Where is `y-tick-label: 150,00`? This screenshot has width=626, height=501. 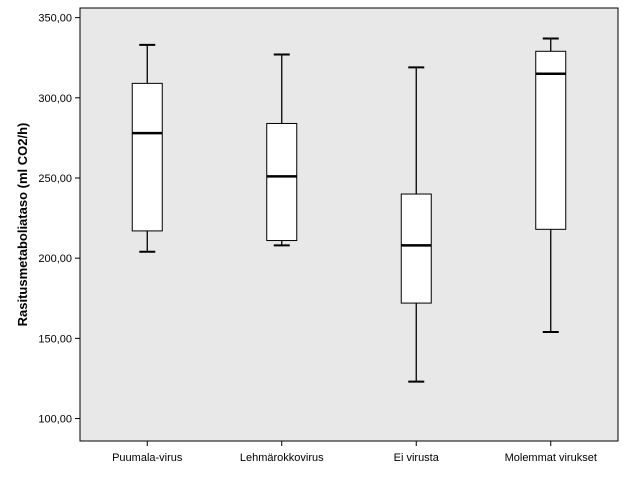 y-tick-label: 150,00 is located at coordinates (55, 339).